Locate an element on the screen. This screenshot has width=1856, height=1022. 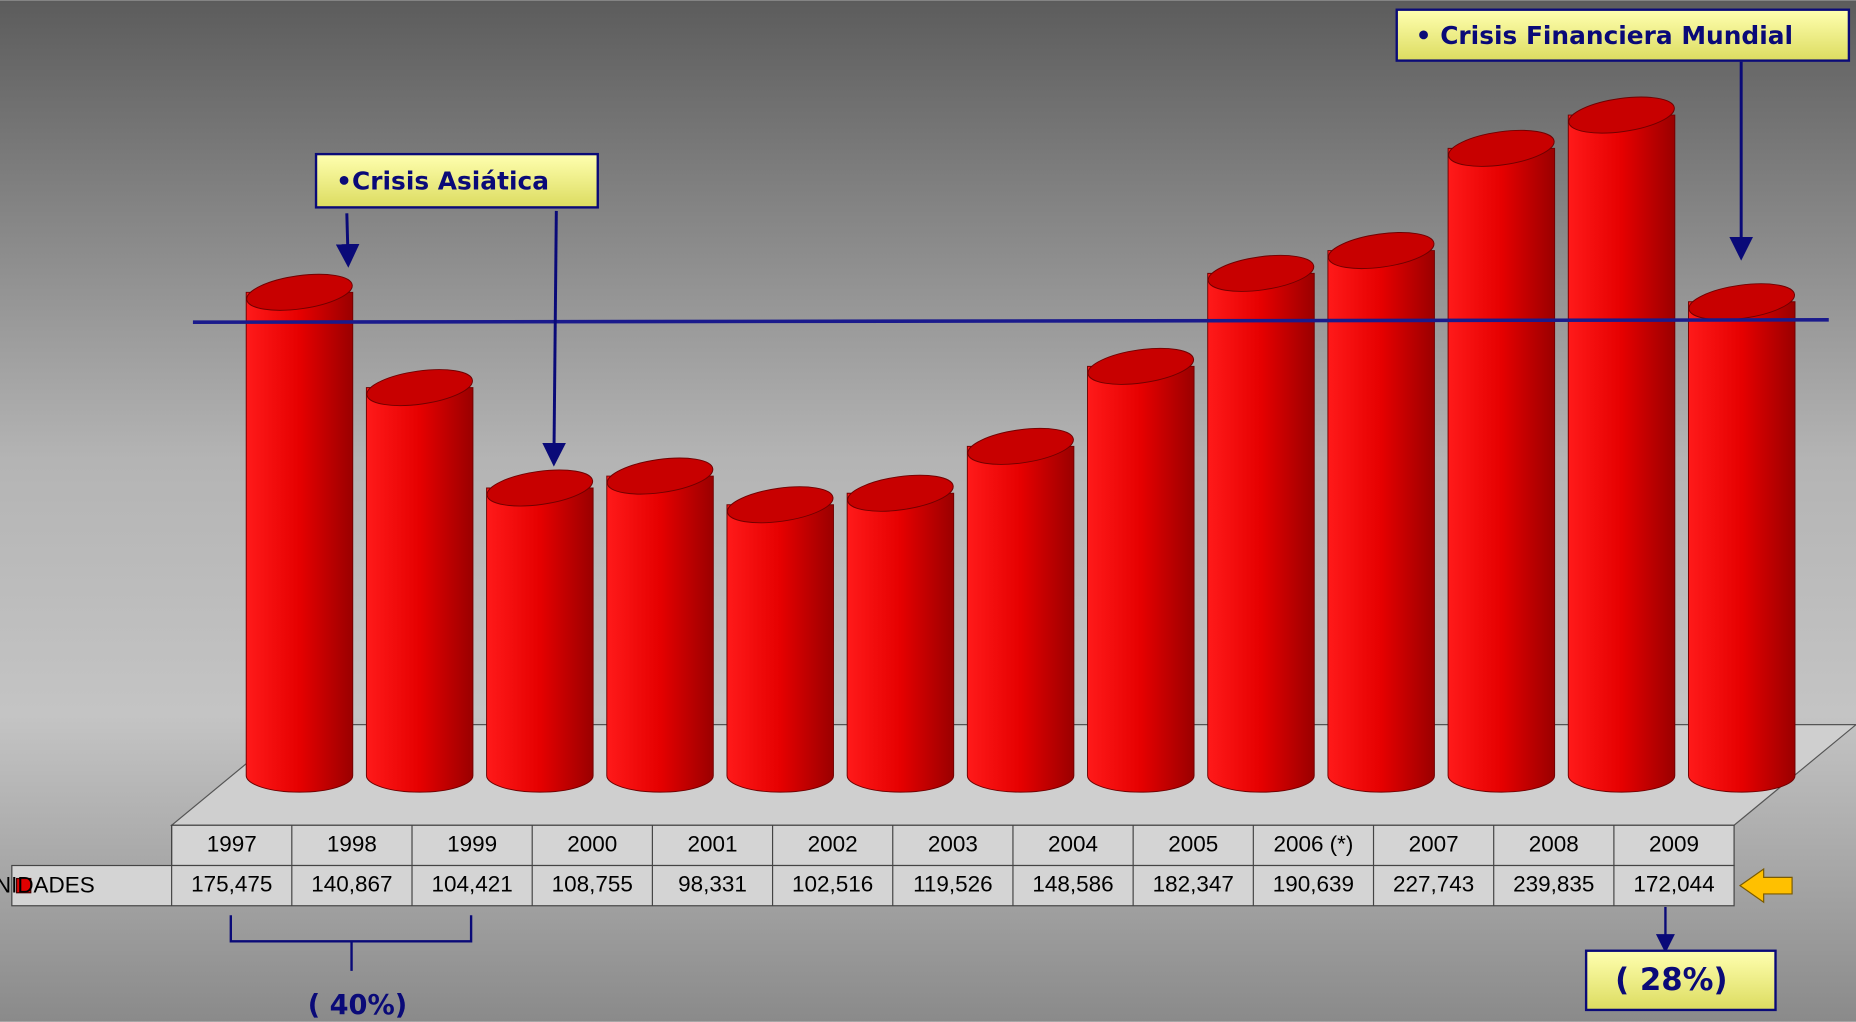
table-value-row is located at coordinates (873, 885).